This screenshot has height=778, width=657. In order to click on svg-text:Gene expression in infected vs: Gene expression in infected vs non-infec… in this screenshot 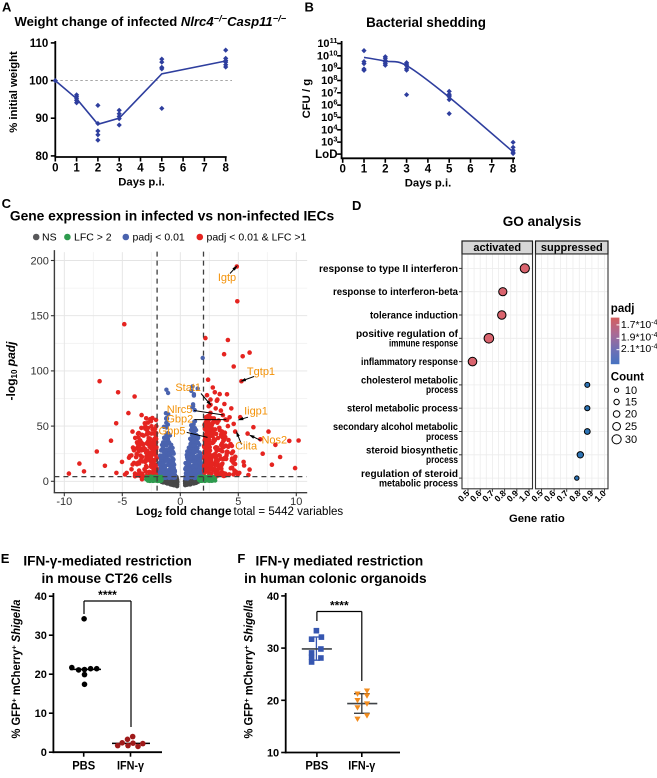, I will do `click(172, 216)`.